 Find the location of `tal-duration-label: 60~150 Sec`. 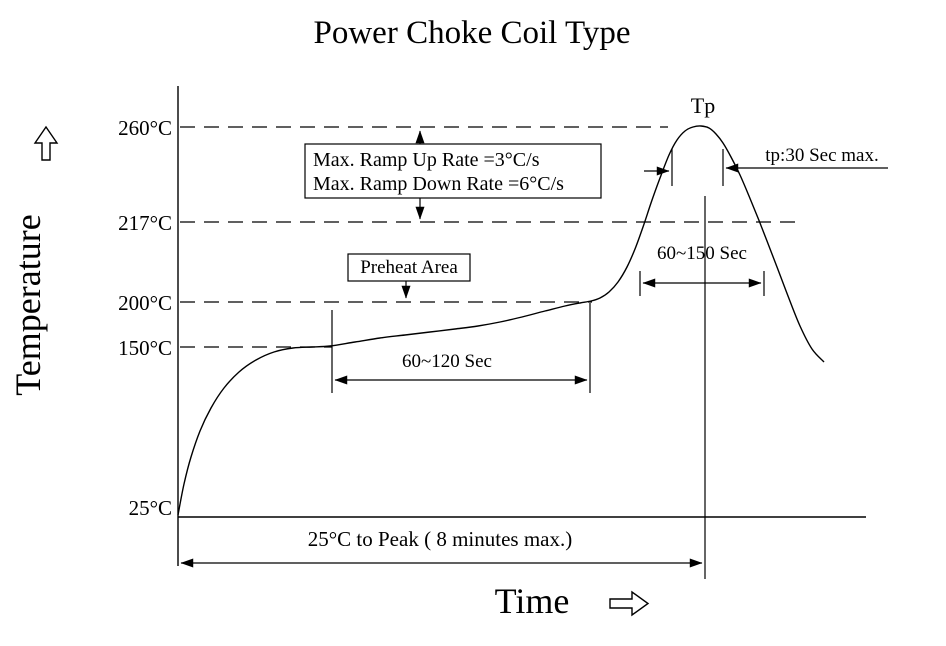

tal-duration-label: 60~150 Sec is located at coordinates (702, 253).